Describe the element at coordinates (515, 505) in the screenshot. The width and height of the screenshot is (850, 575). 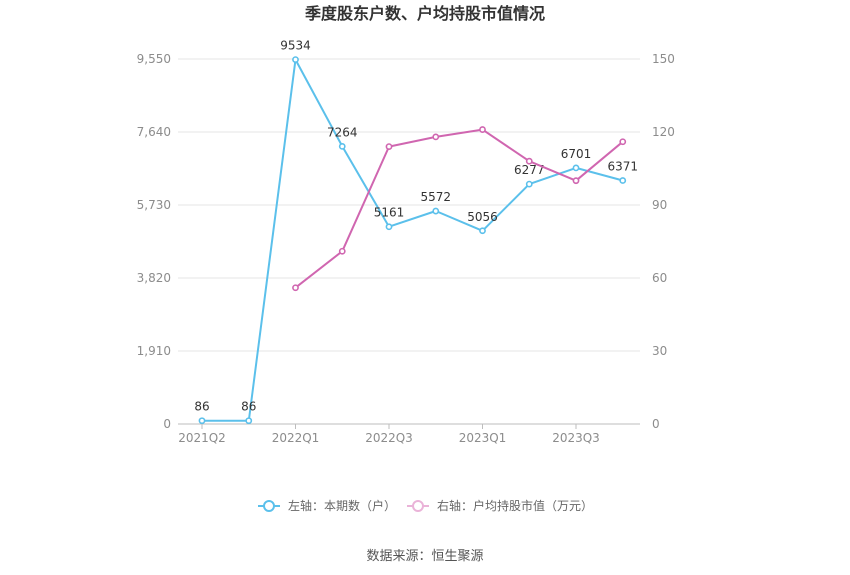
I see `legend-label: 右轴：户均持股市值（万元）` at that location.